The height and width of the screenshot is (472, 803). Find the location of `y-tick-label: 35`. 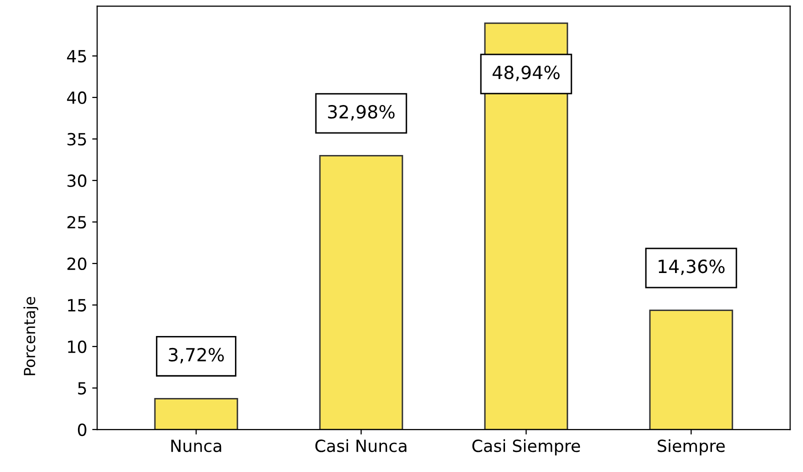

y-tick-label: 35 is located at coordinates (77, 139).